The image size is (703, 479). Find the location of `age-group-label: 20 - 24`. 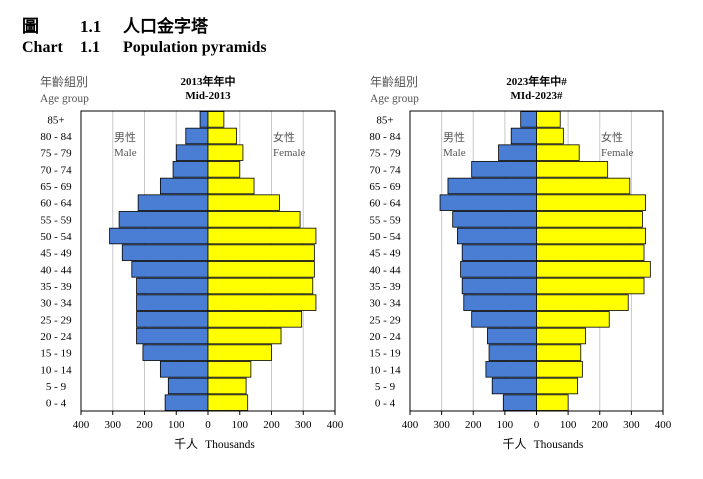

age-group-label: 20 - 24 is located at coordinates (385, 337).